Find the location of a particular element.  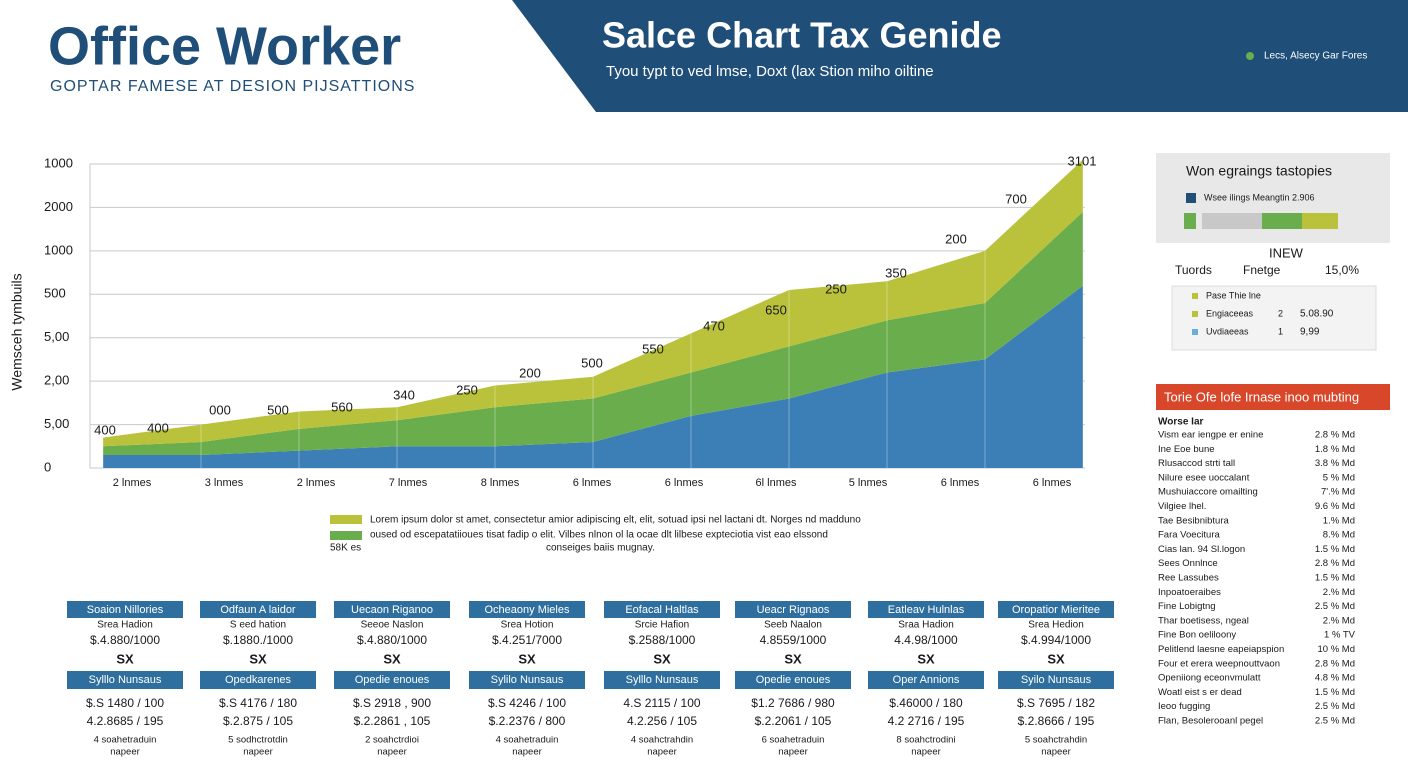

mini-label: Uvdiaeeas is located at coordinates (1227, 331).